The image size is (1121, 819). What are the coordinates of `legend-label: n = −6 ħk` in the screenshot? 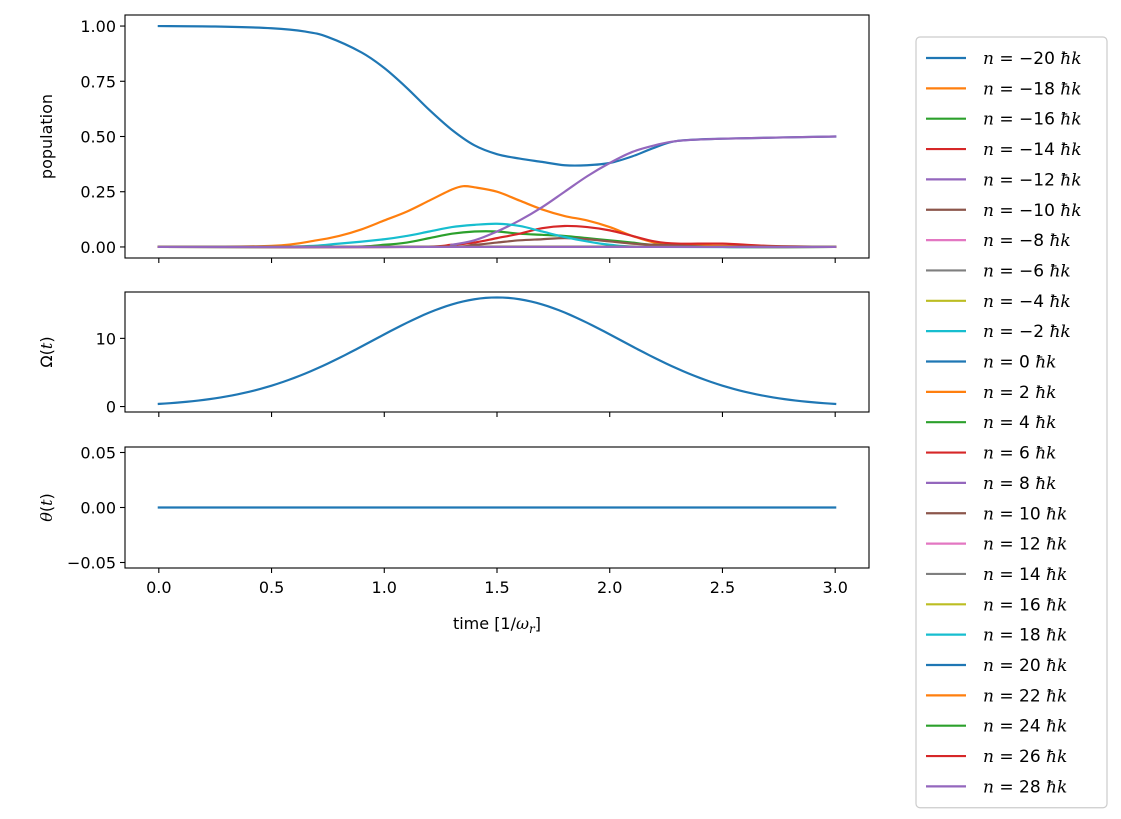 It's located at (1027, 271).